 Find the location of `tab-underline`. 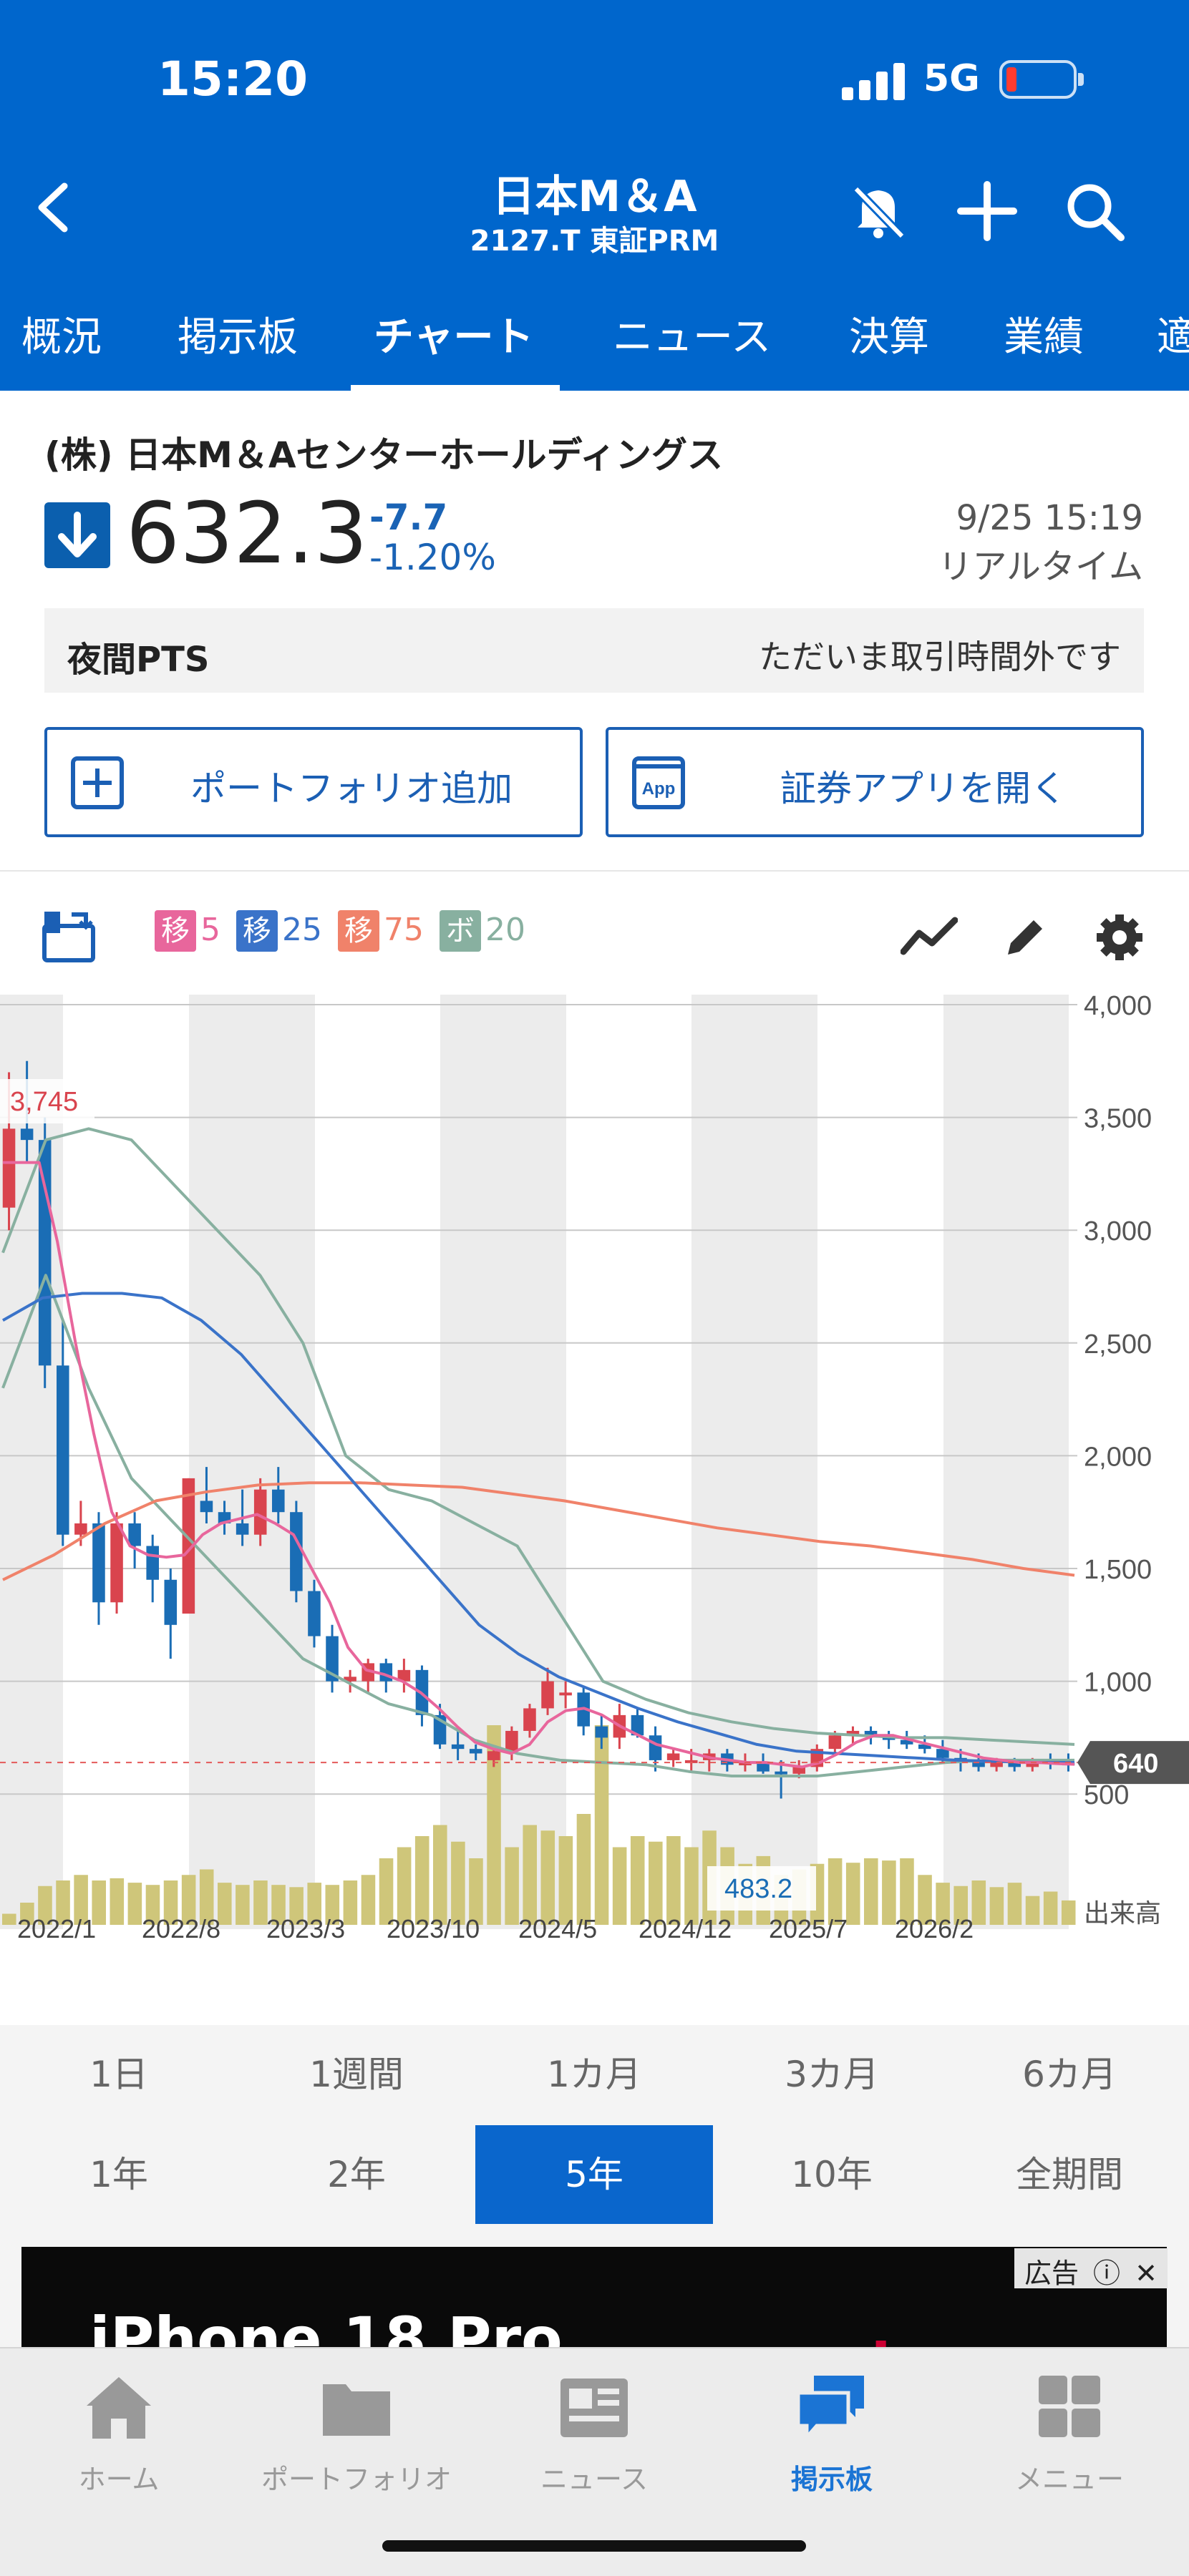

tab-underline is located at coordinates (455, 388).